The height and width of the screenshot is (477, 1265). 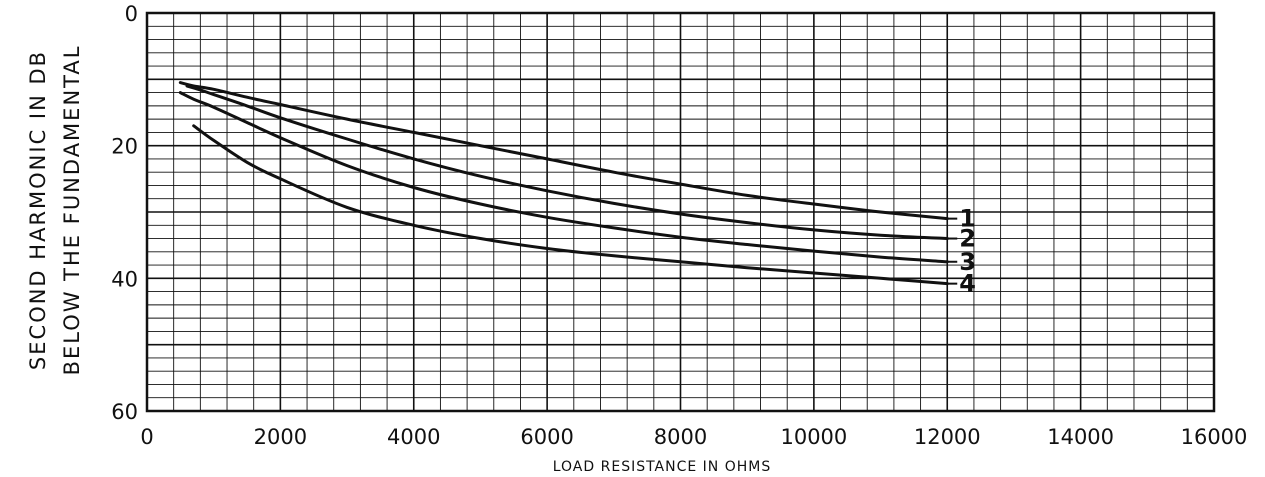 I want to click on x-tick-label: 10000, so click(x=813, y=437).